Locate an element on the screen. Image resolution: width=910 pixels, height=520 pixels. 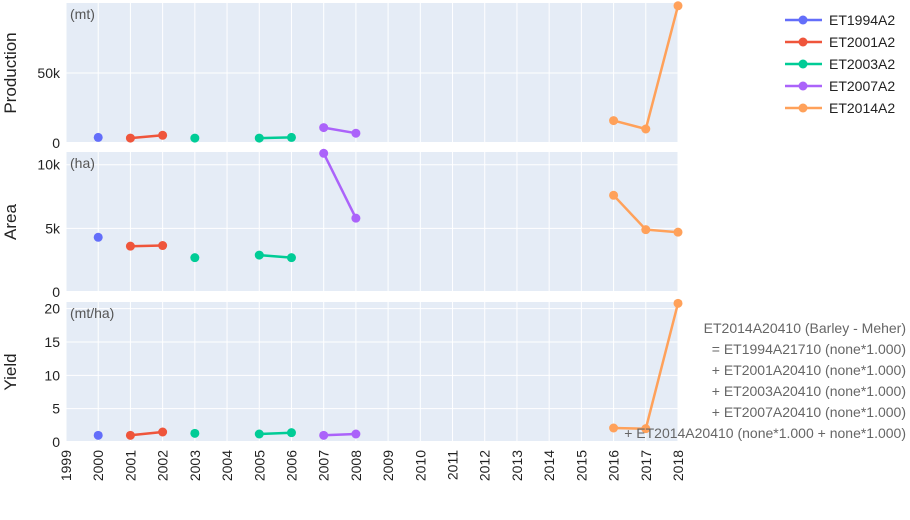
legend-label: ET1994A2 is located at coordinates (862, 20).